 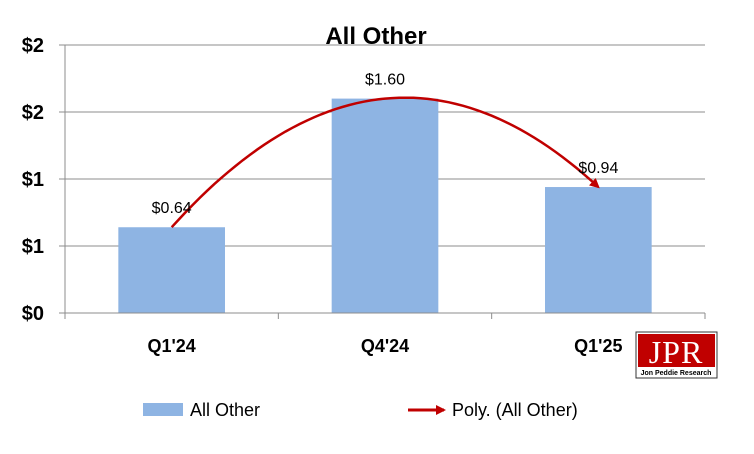 I want to click on legend: All Other Poly. (All Other), so click(x=360, y=410).